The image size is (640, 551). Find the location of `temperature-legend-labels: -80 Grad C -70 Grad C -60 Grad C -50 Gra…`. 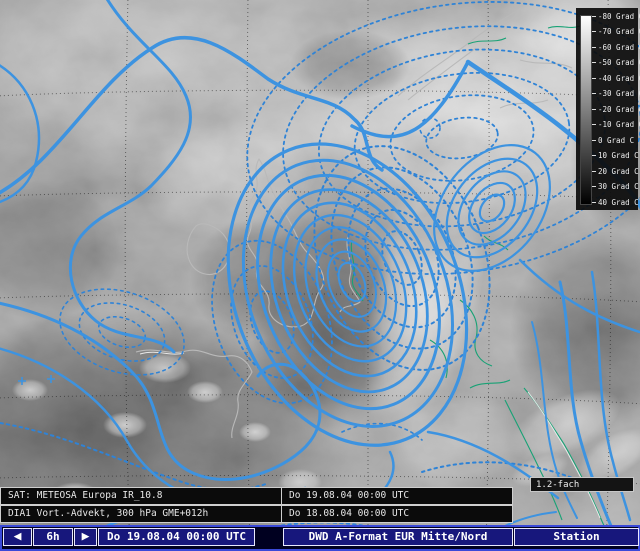

temperature-legend-labels: -80 Grad C -70 Grad C -60 Grad C -50 Gra… is located at coordinates (616, 109).